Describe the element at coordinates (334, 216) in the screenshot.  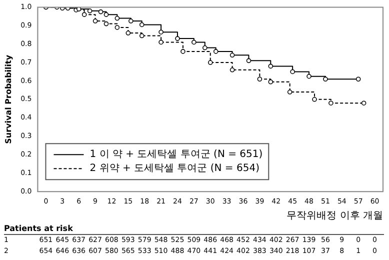
I see `x-axis-title: 무작위배정 이후 개월` at that location.